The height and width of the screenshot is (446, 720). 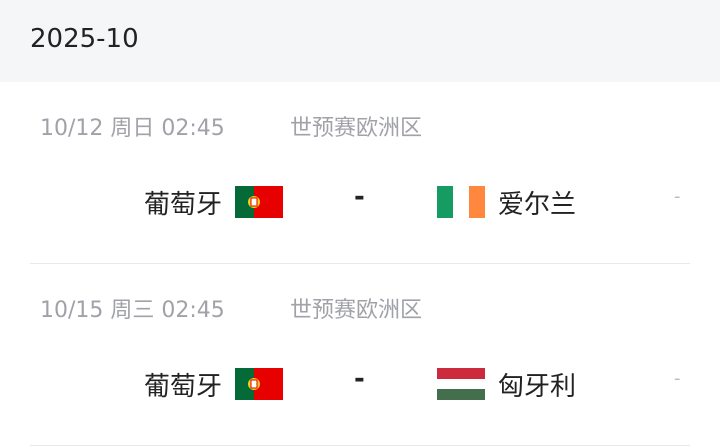 What do you see at coordinates (461, 202) in the screenshot?
I see `ireland-flag-icon` at bounding box center [461, 202].